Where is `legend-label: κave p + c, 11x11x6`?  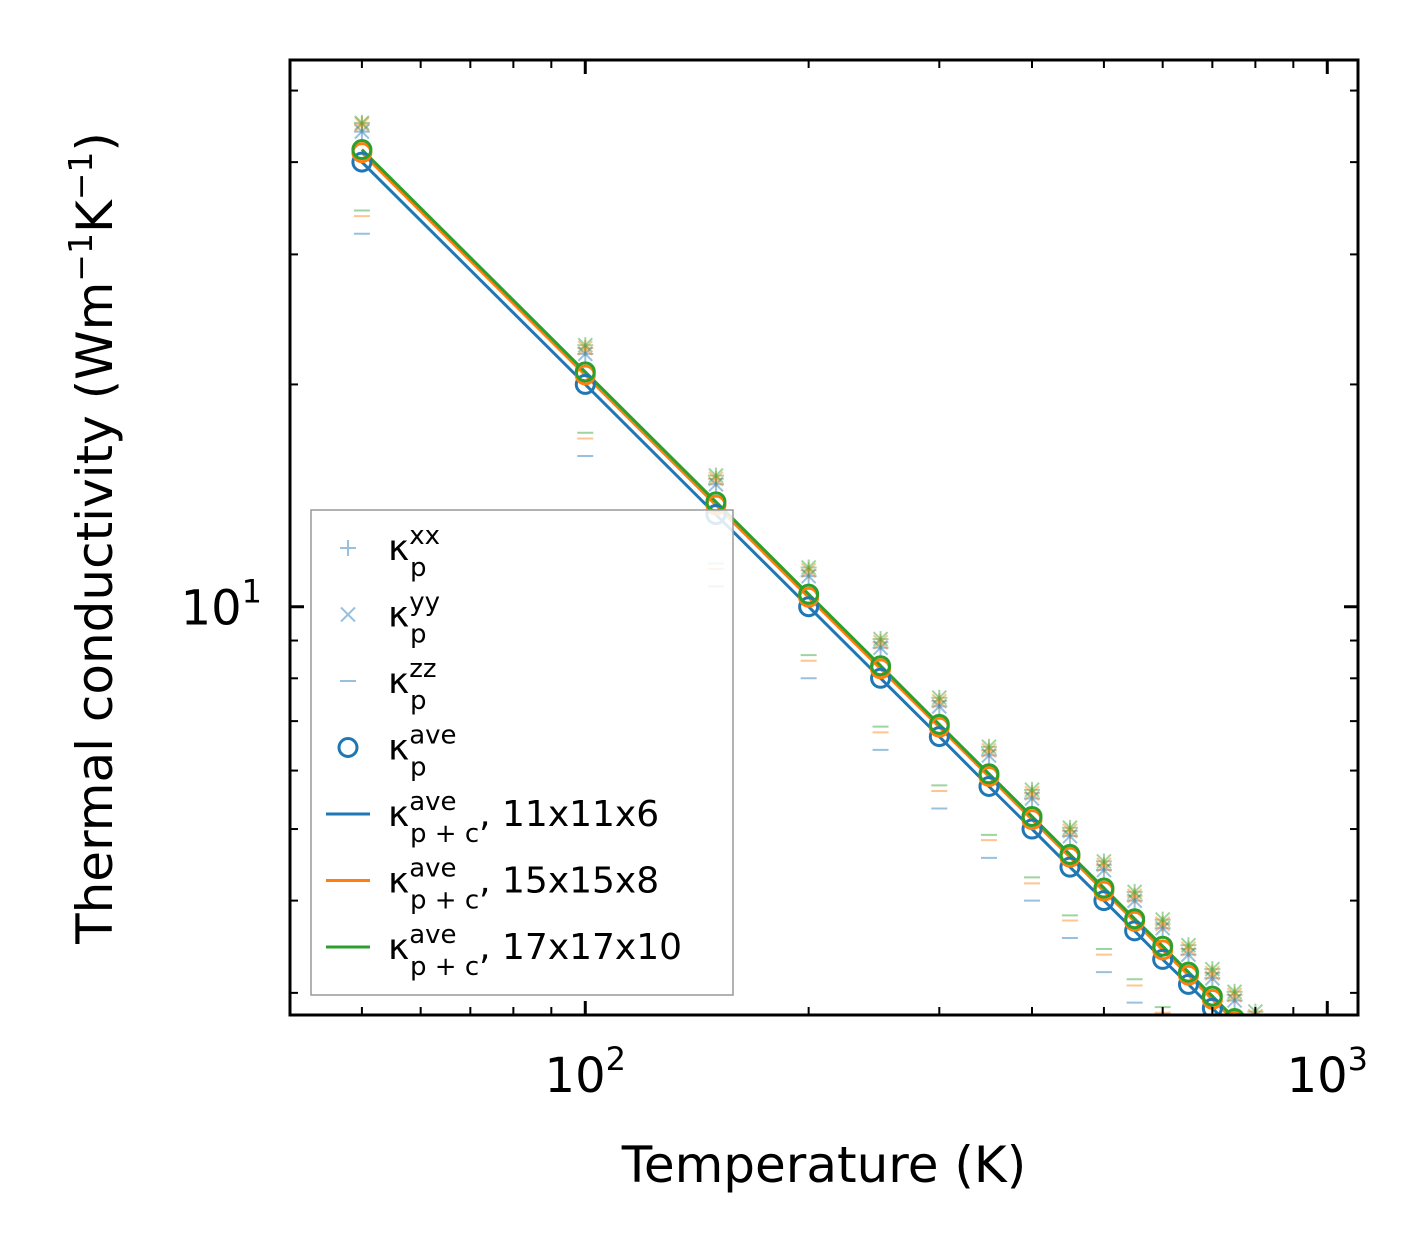
legend-label: κave p + c, 11x11x6 is located at coordinates (523, 818).